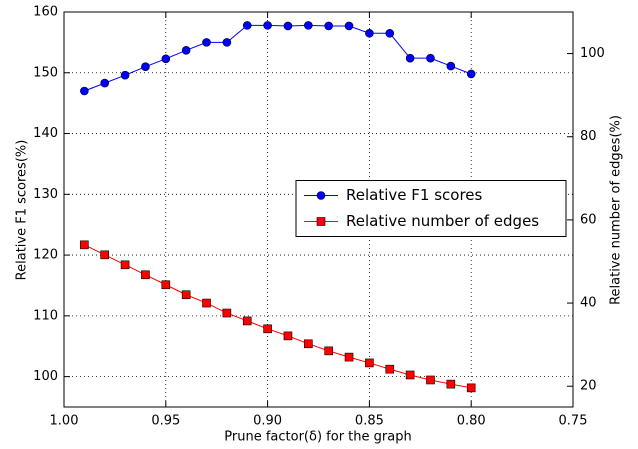 This screenshot has width=638, height=449. Describe the element at coordinates (45, 12) in the screenshot. I see `y-tick-label: 160` at that location.